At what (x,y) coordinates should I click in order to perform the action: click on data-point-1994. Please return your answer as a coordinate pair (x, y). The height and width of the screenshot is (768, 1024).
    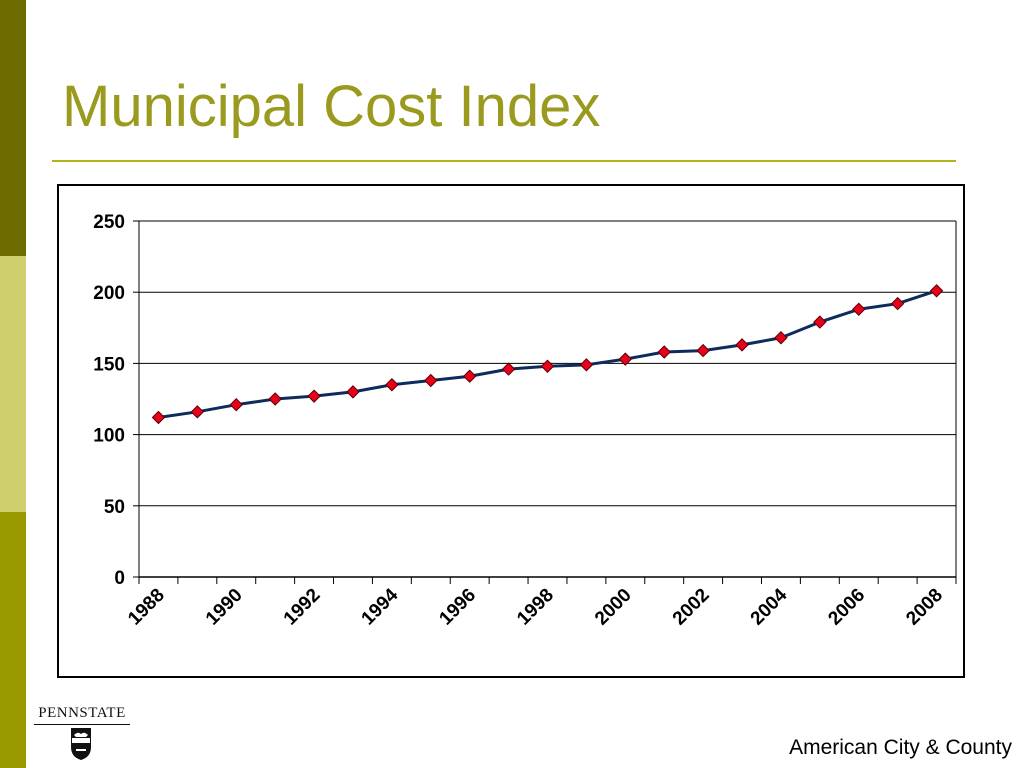
    Looking at the image, I should click on (392, 385).